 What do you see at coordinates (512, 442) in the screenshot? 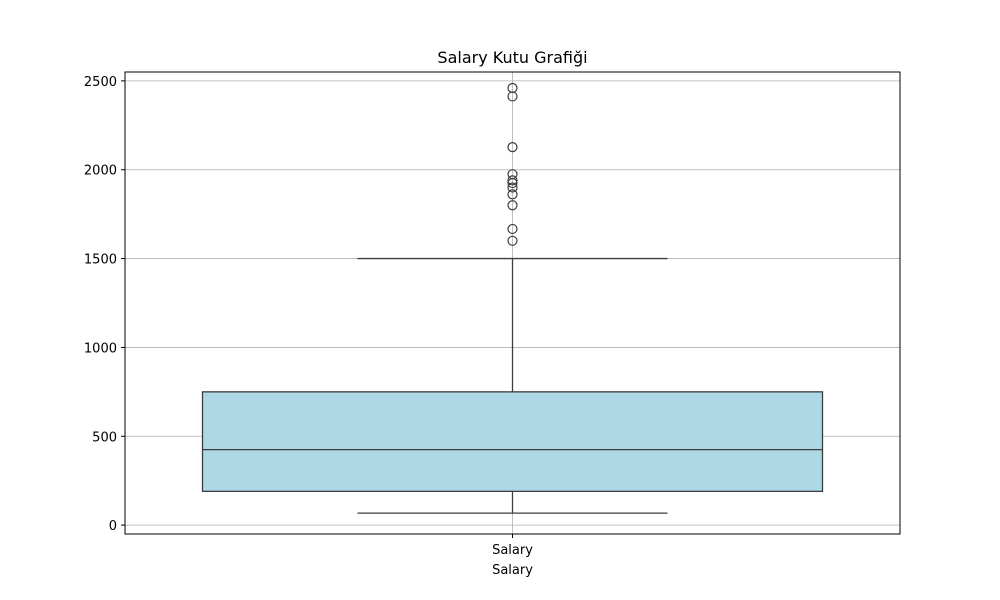
I see `iqr-box` at bounding box center [512, 442].